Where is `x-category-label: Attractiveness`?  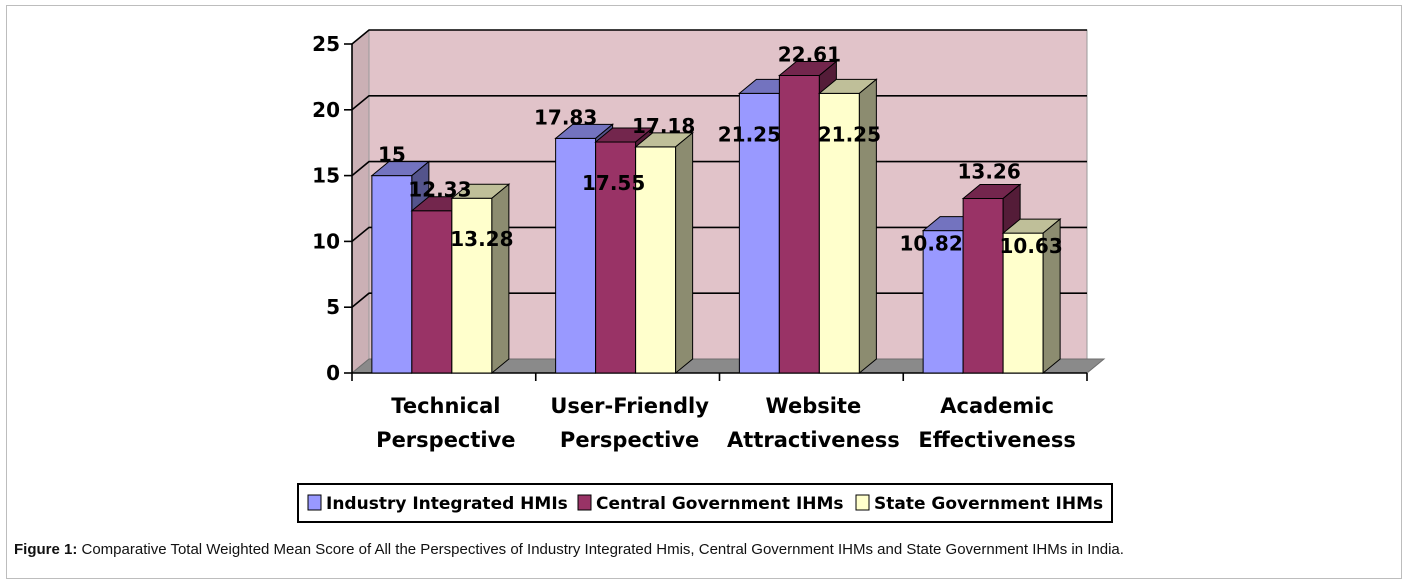 x-category-label: Attractiveness is located at coordinates (813, 440).